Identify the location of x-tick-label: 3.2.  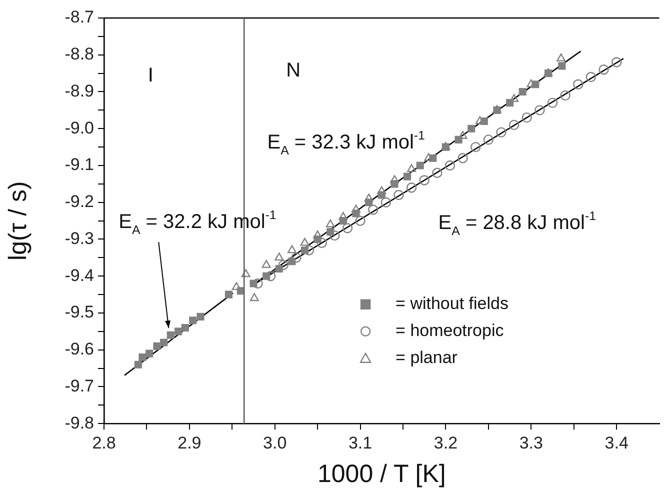
(446, 442).